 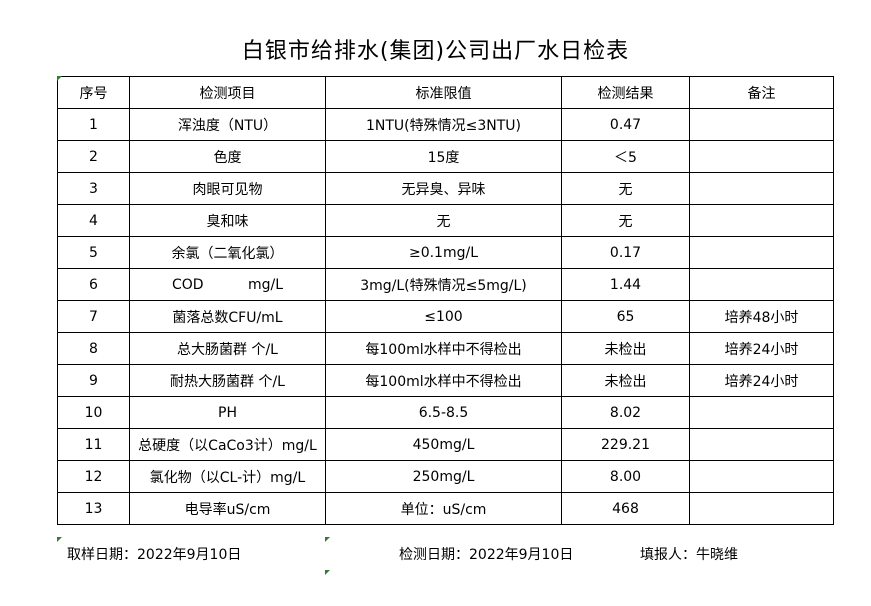 I want to click on table-row: 13 电导率uS/cm 单位：uS/cm 468, so click(x=445, y=508).